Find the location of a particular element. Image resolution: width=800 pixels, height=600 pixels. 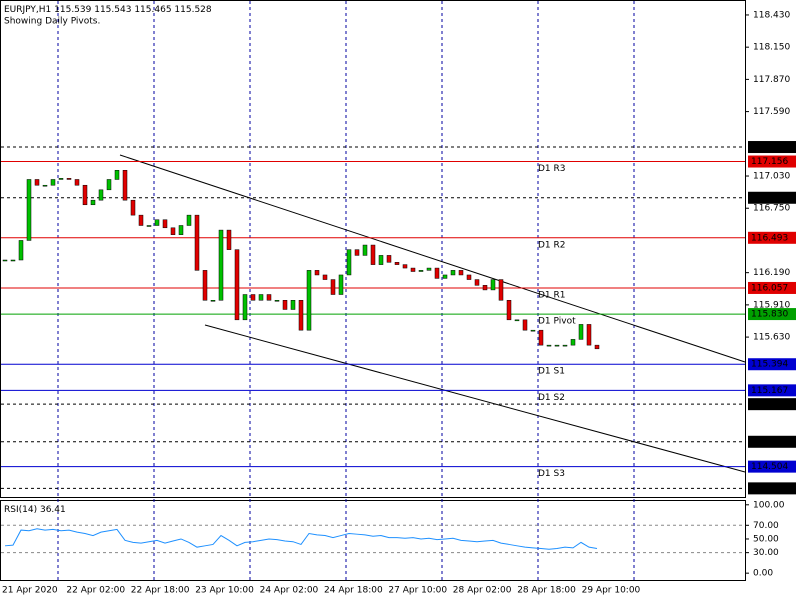

level-price: 115.830 is located at coordinates (769, 315).